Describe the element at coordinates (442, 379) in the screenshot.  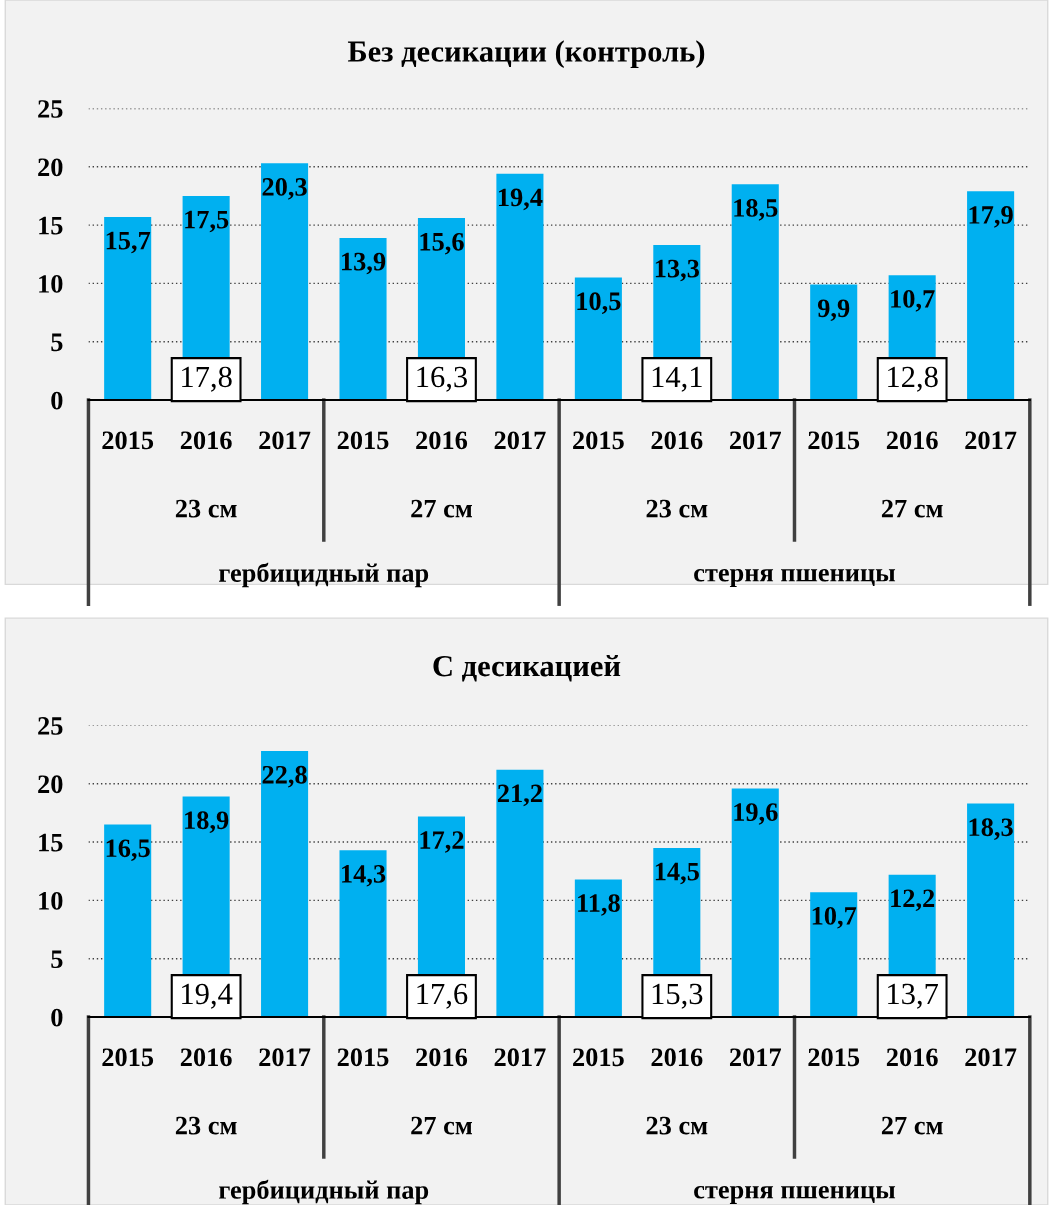
I see `annotation: 16,3` at that location.